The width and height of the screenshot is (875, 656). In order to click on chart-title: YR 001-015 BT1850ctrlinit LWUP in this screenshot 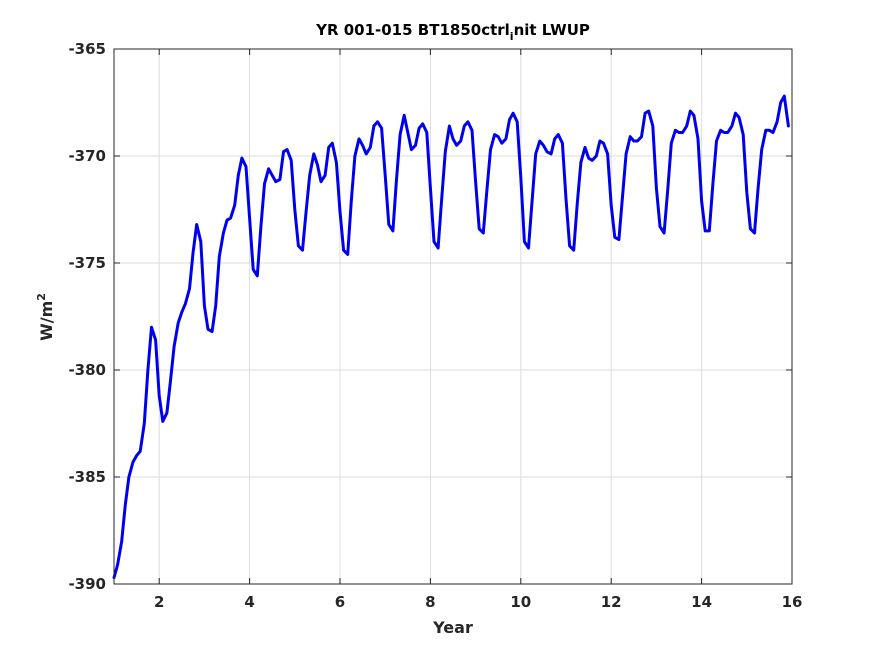, I will do `click(452, 32)`.